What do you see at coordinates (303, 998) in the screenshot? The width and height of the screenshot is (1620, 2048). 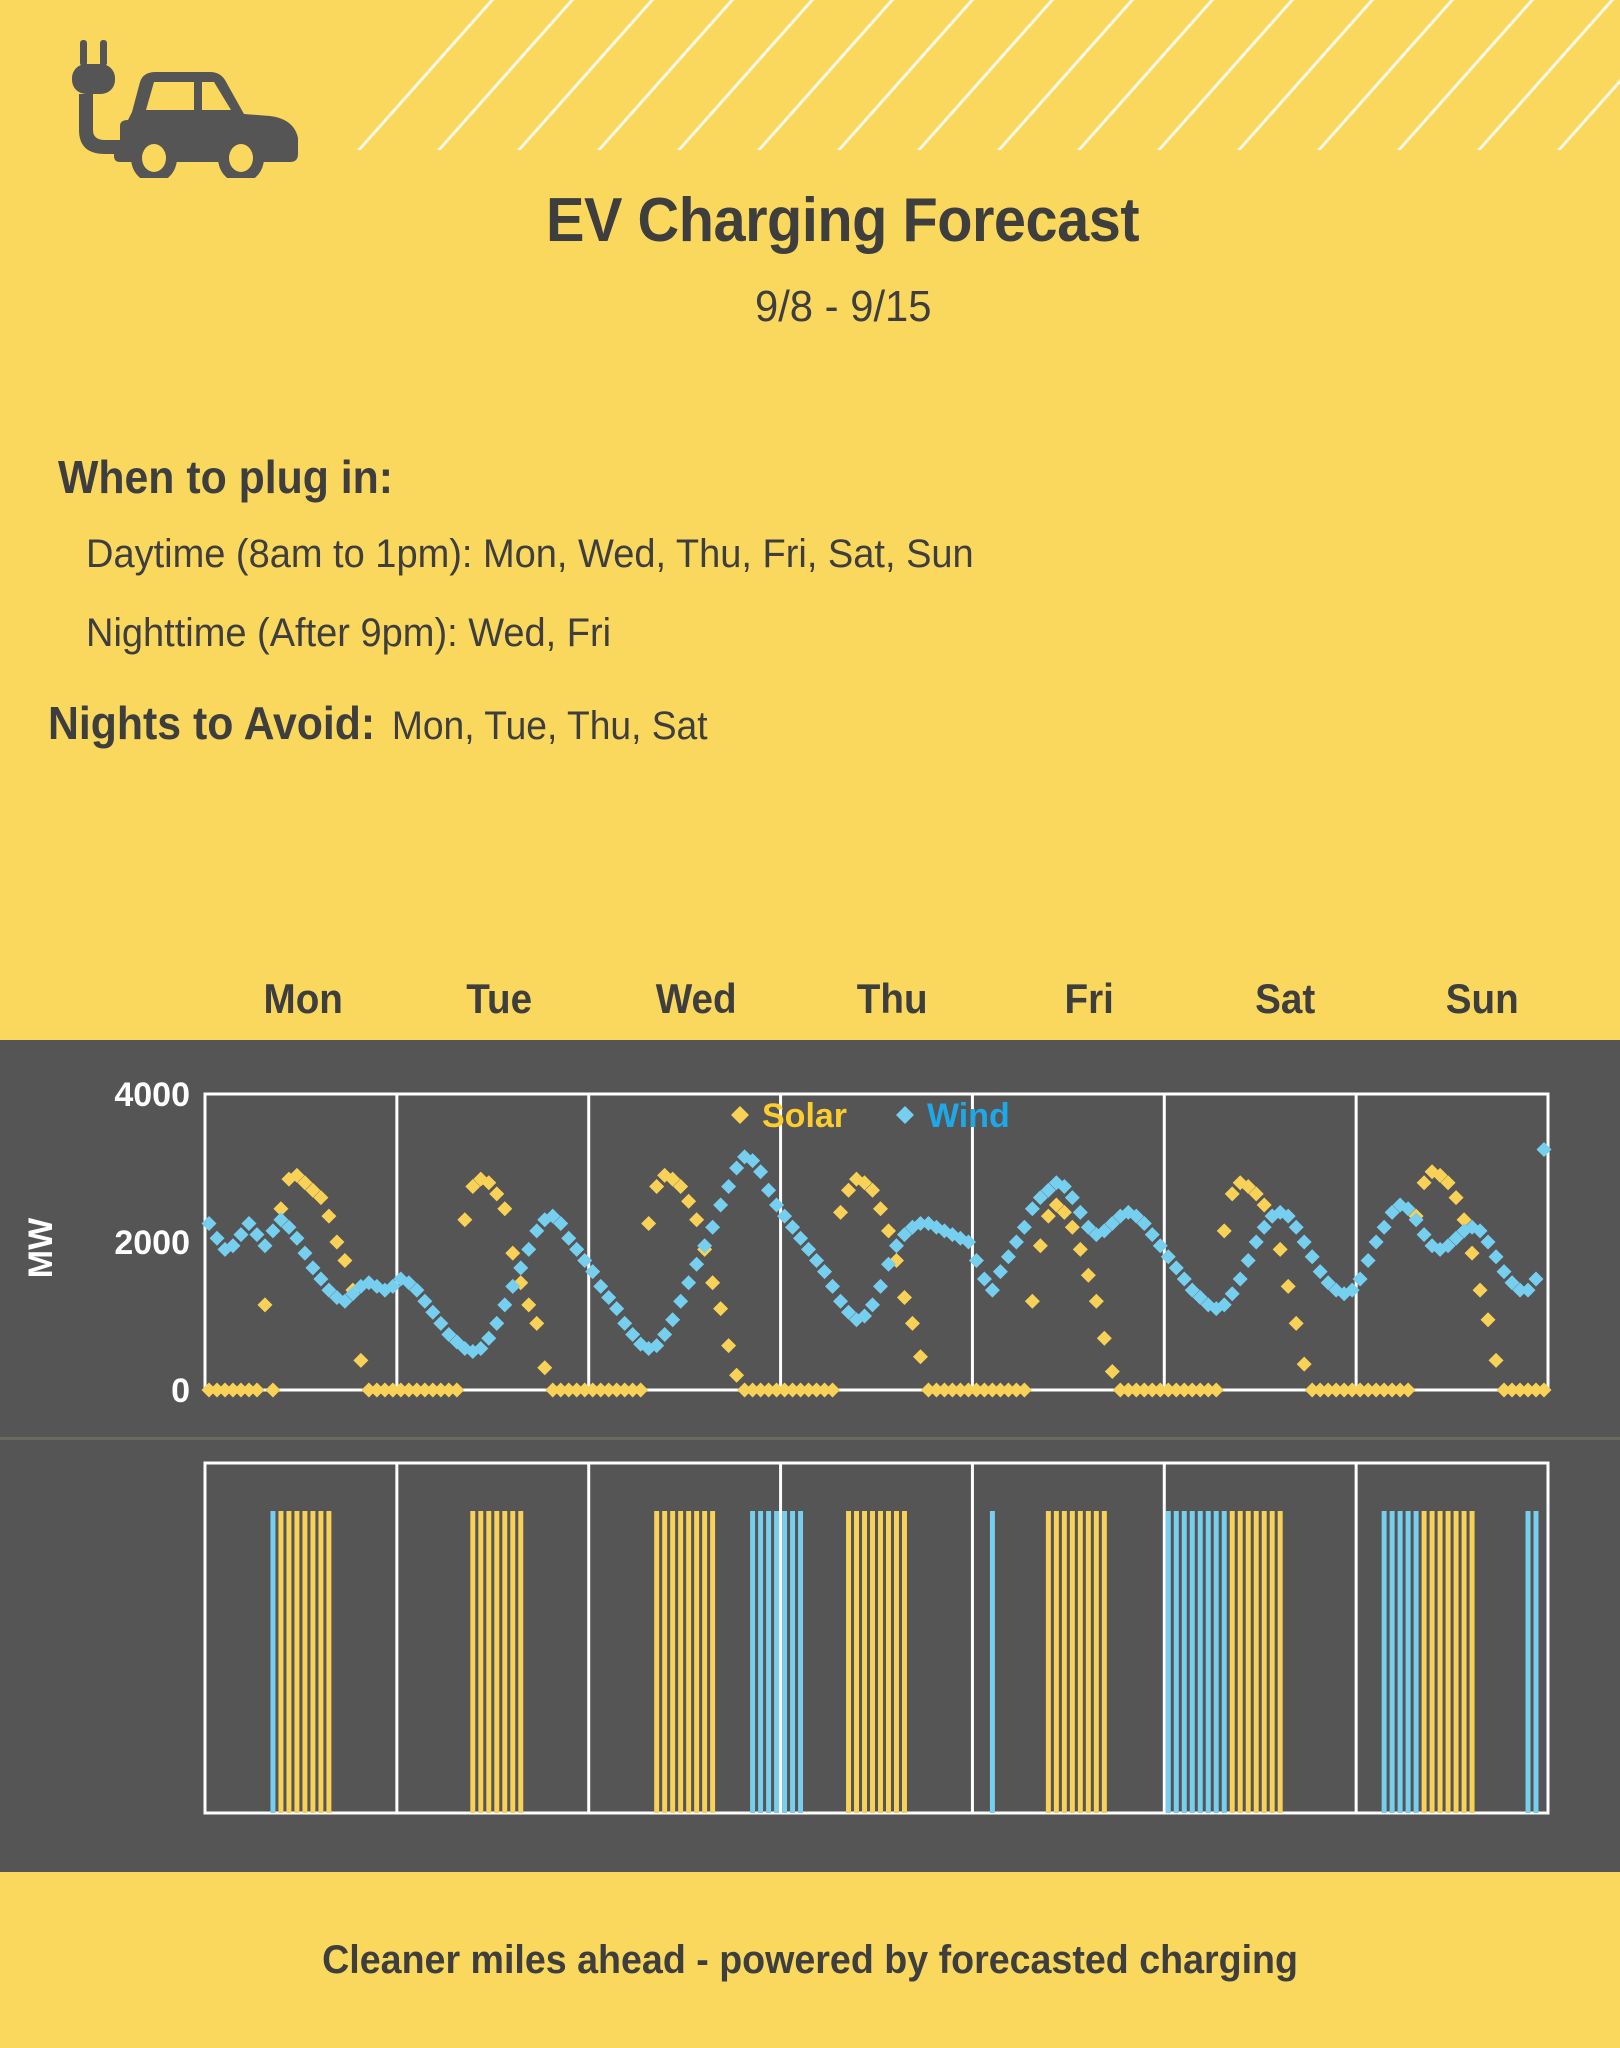 I see `day-label-mon: Mon` at bounding box center [303, 998].